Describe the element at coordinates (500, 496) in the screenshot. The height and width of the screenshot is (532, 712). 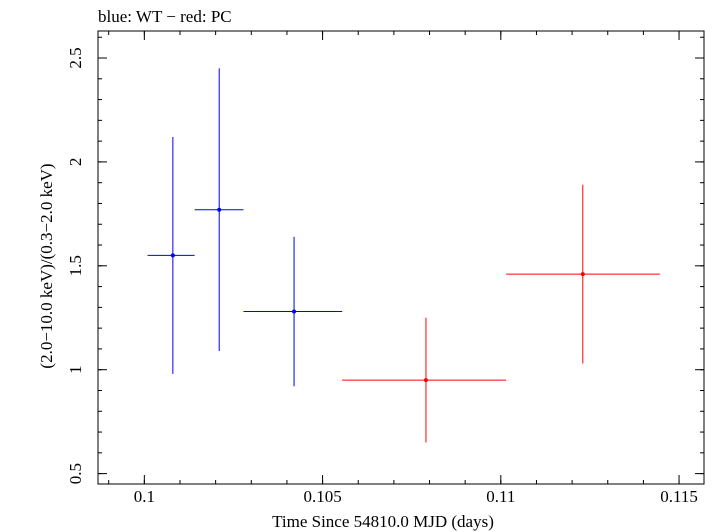
I see `x-tick-label: 0.11` at that location.